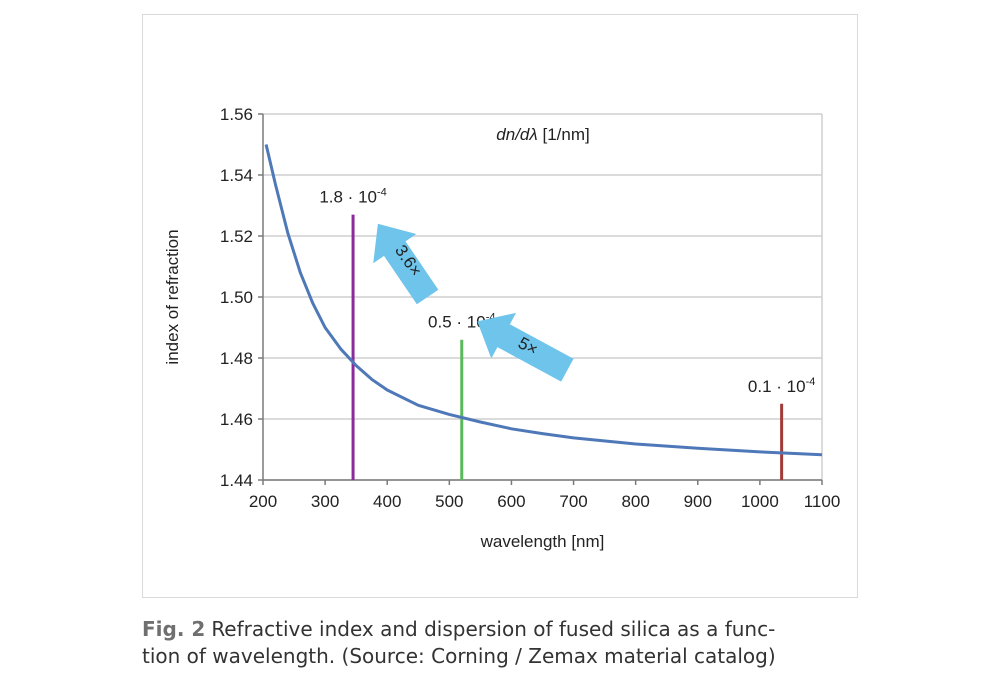  What do you see at coordinates (698, 501) in the screenshot?
I see `x-tick-label: 900` at bounding box center [698, 501].